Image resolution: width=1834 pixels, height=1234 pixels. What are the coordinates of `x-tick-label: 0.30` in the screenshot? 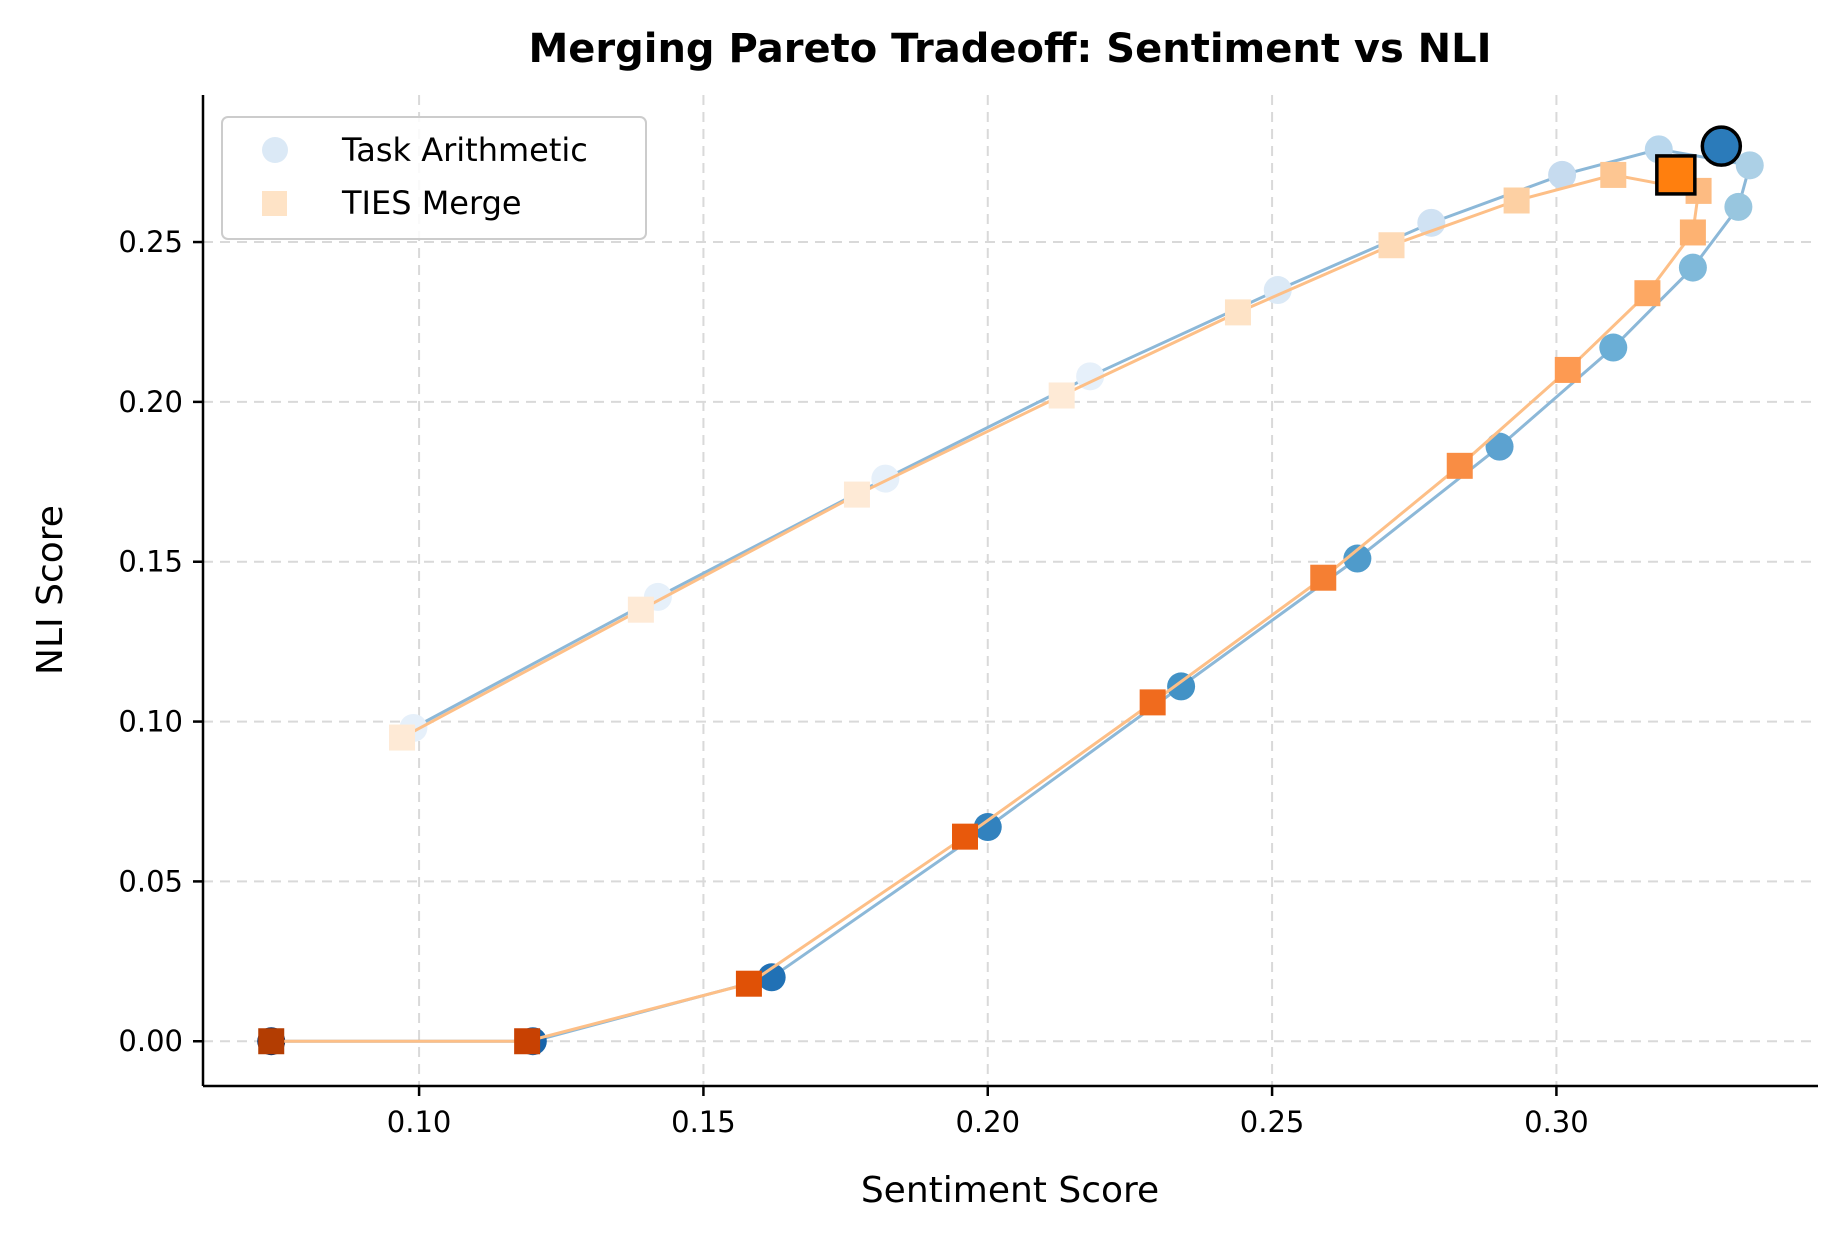 It's located at (1556, 1122).